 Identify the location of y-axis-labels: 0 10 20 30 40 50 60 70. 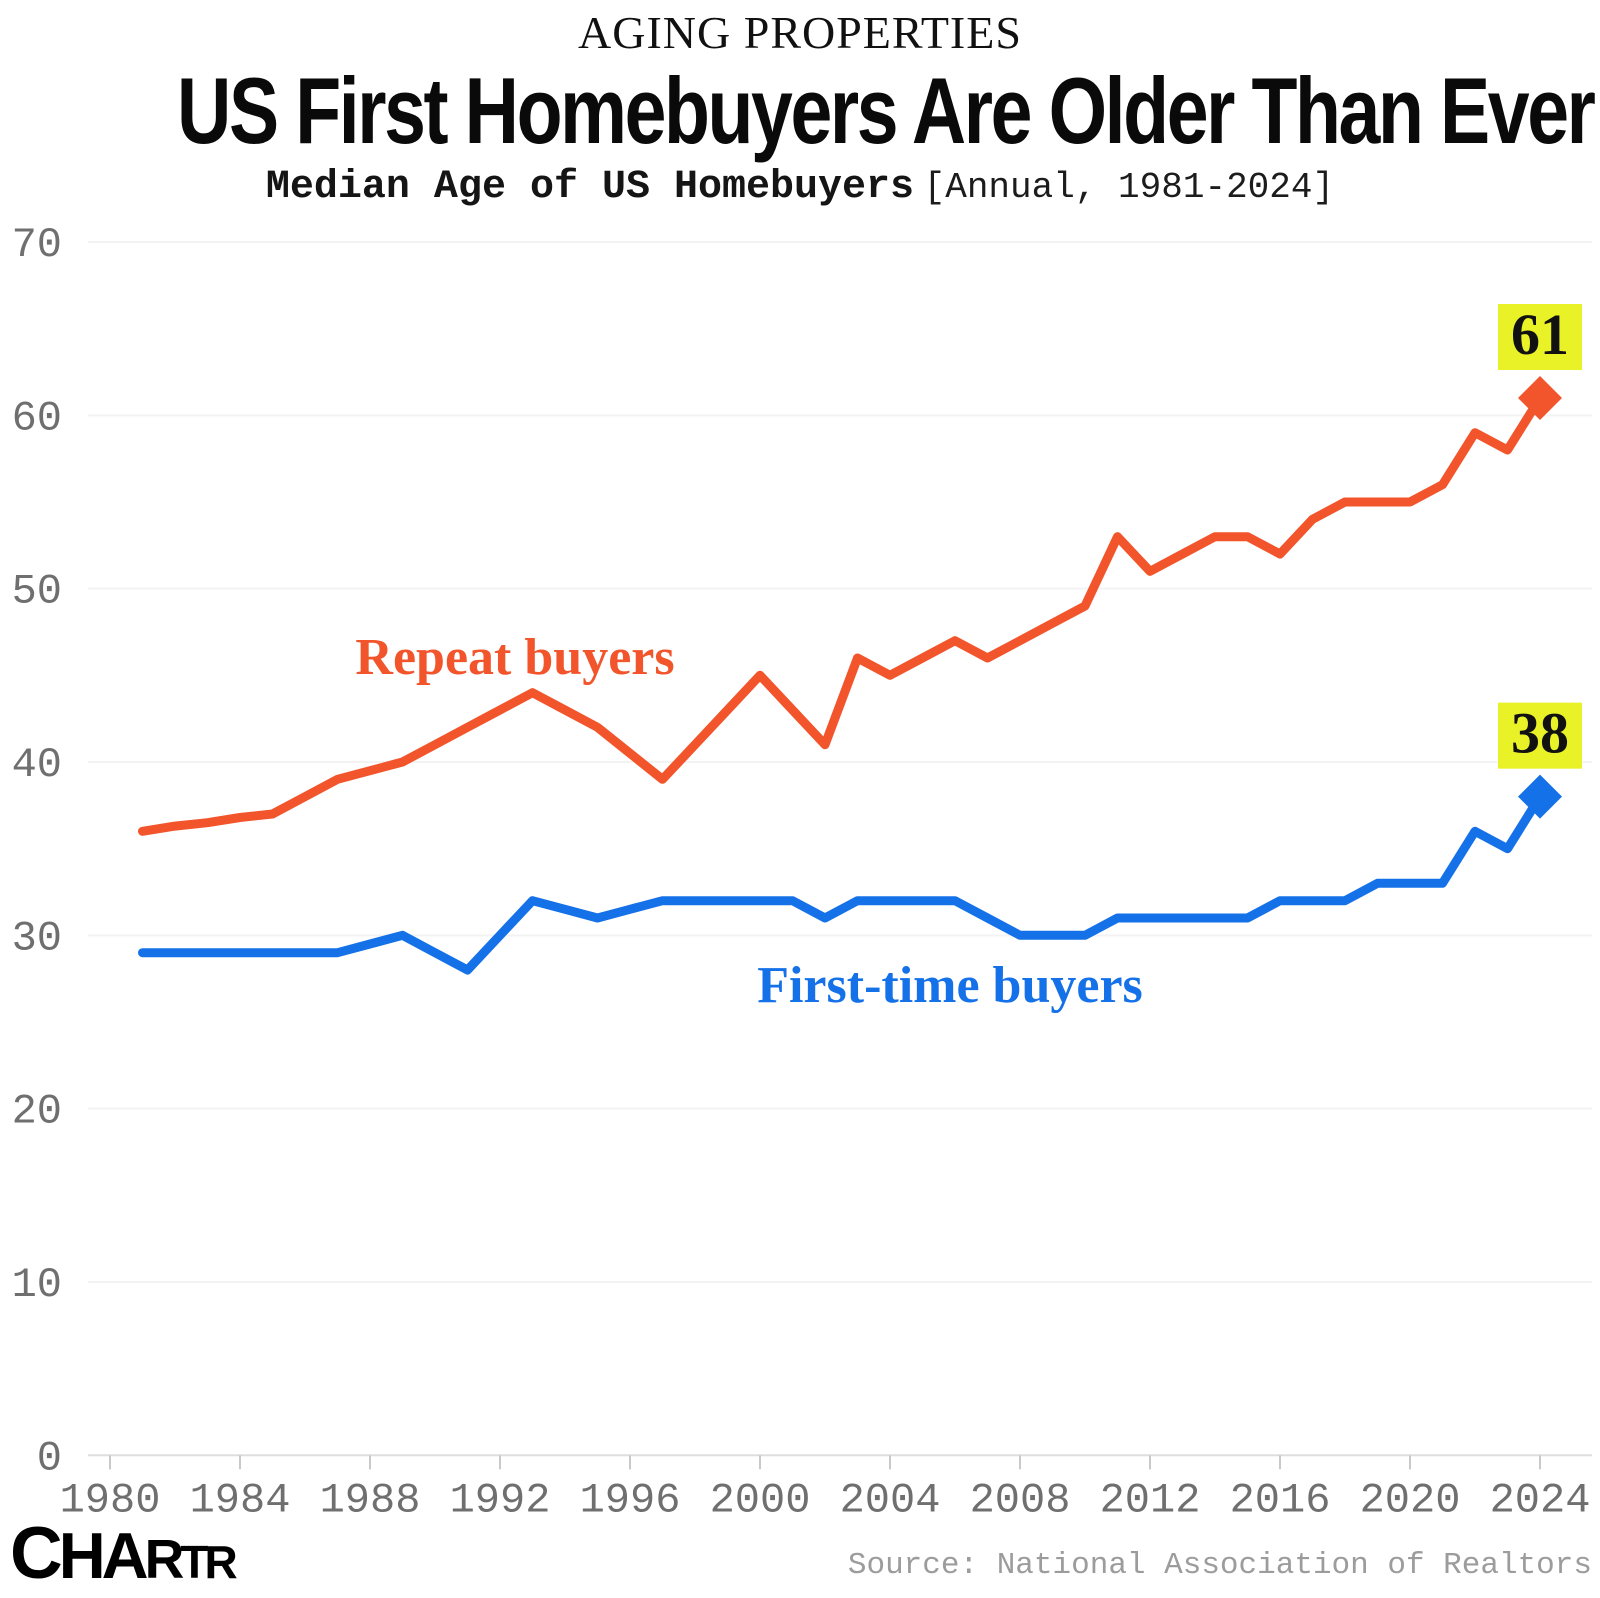
(37, 851).